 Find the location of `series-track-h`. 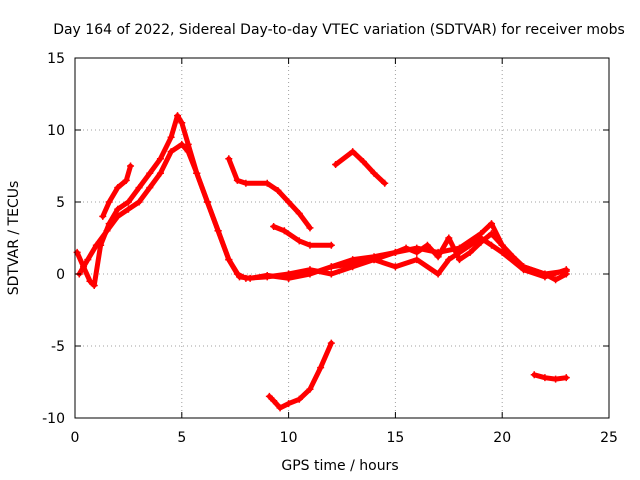

series-track-h is located at coordinates (302, 235).